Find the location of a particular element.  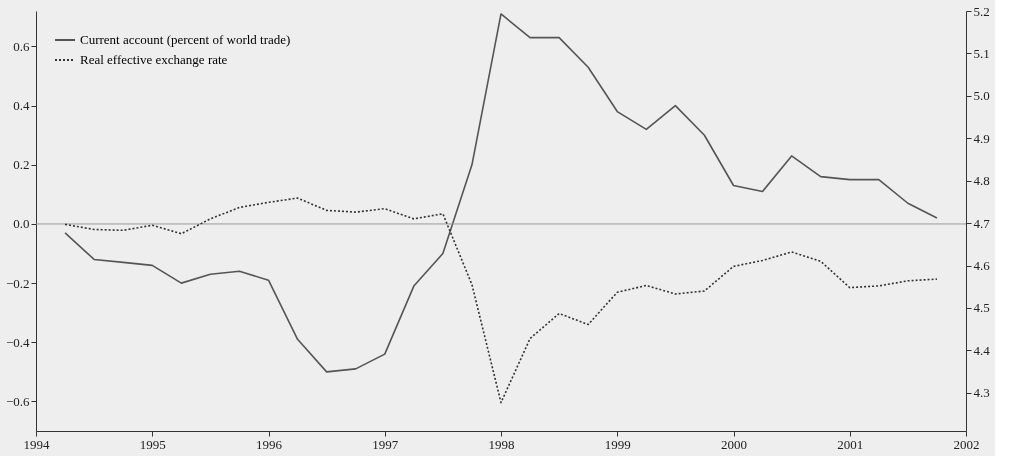

y2-tick-label: 4.3 is located at coordinates (981, 393).